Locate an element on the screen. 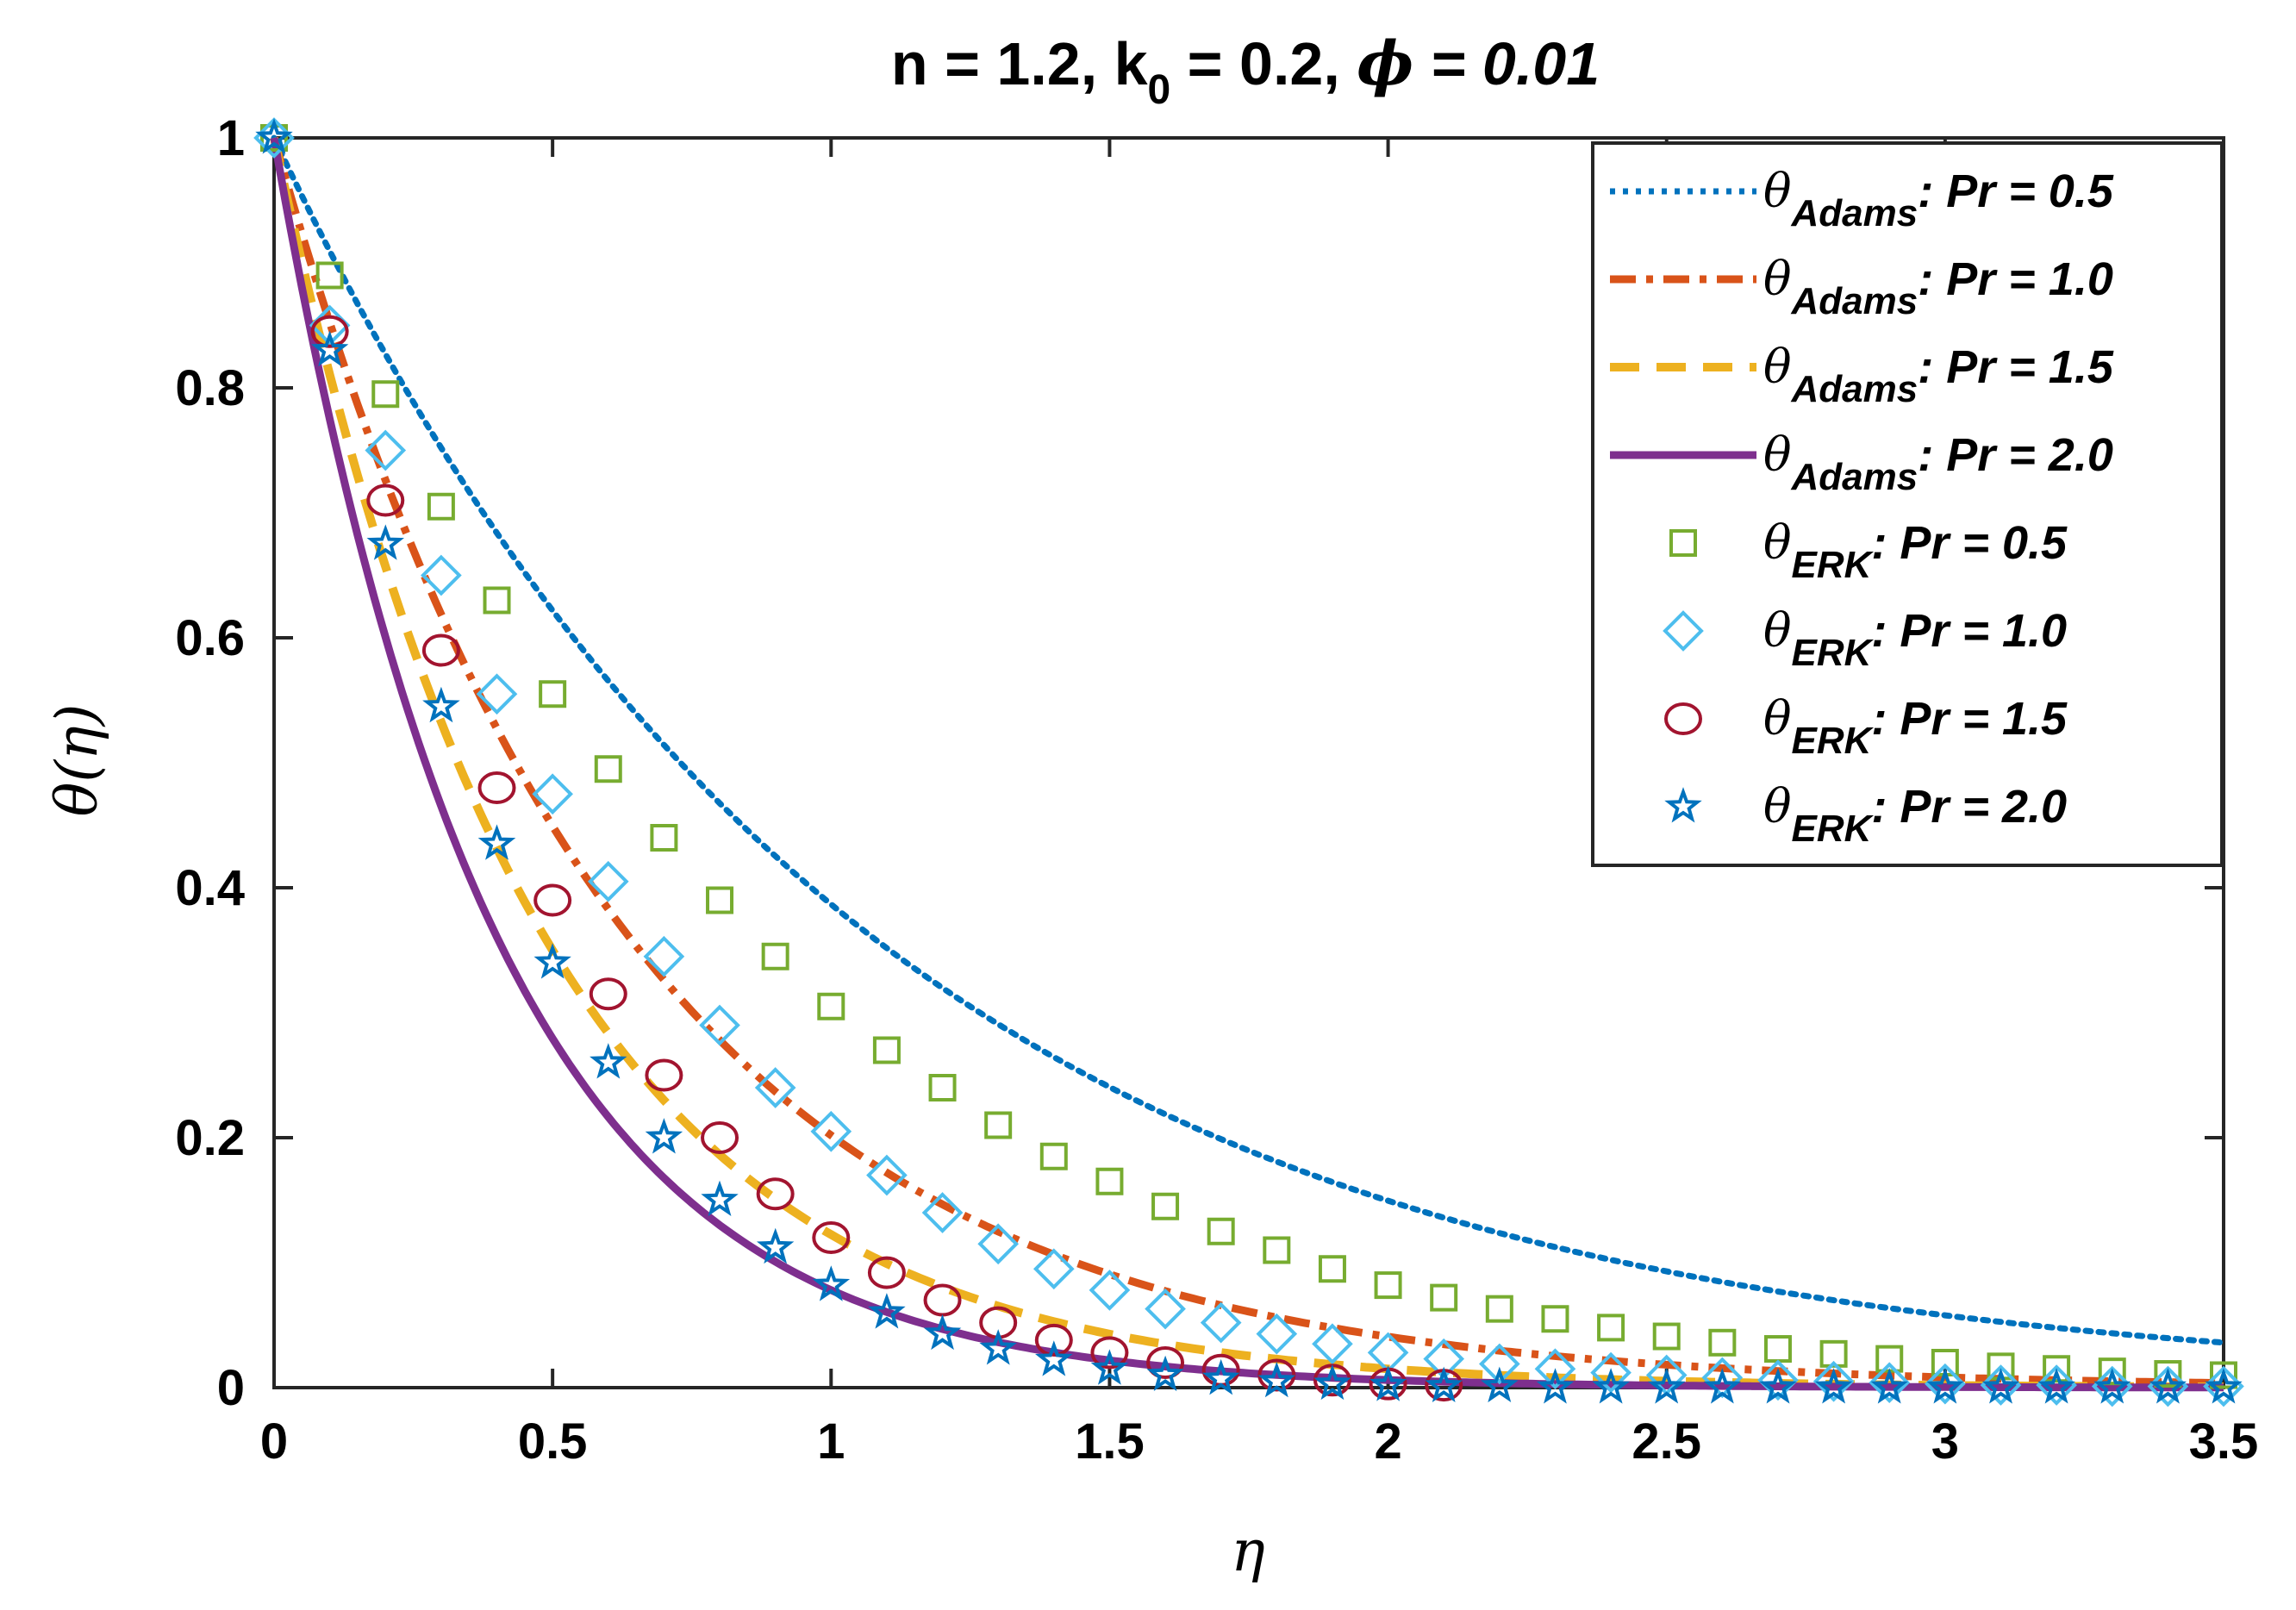 The height and width of the screenshot is (1610, 2296). y-axis-label: θ(η) is located at coordinates (77, 760).